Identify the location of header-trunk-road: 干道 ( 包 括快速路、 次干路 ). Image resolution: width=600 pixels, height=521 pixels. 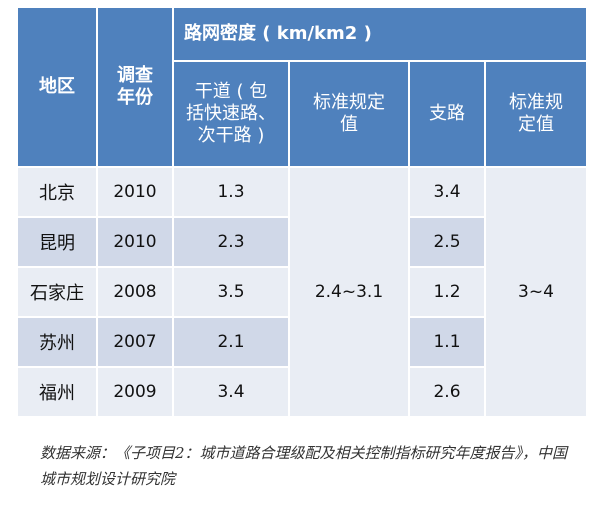
(231, 114).